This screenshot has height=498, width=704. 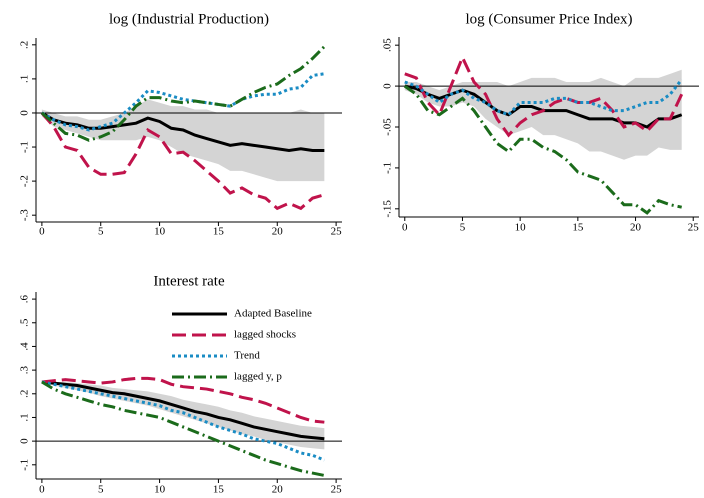 I want to click on y-tick-label: .4, so click(x=25, y=346).